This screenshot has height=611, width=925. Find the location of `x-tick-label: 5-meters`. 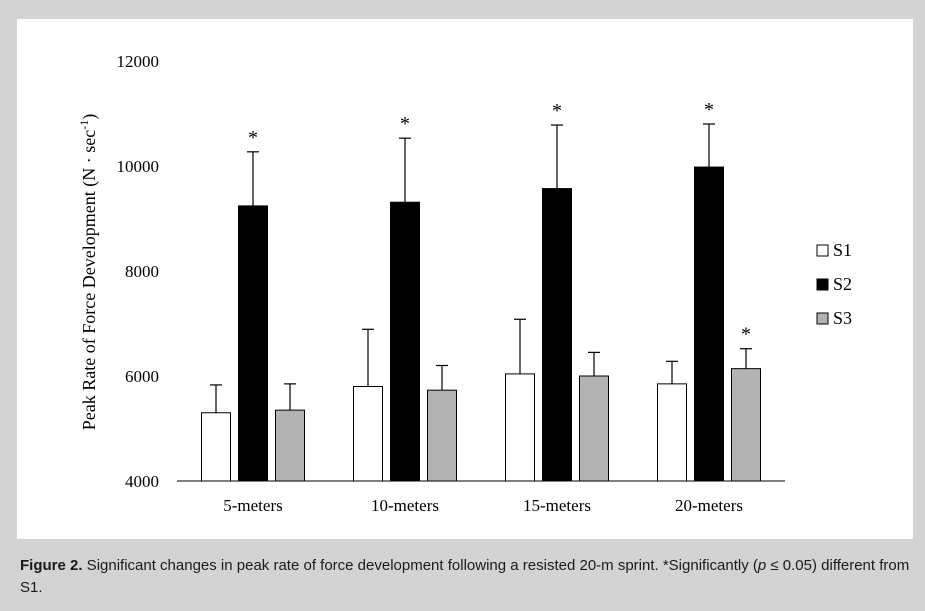

x-tick-label: 5-meters is located at coordinates (252, 505).